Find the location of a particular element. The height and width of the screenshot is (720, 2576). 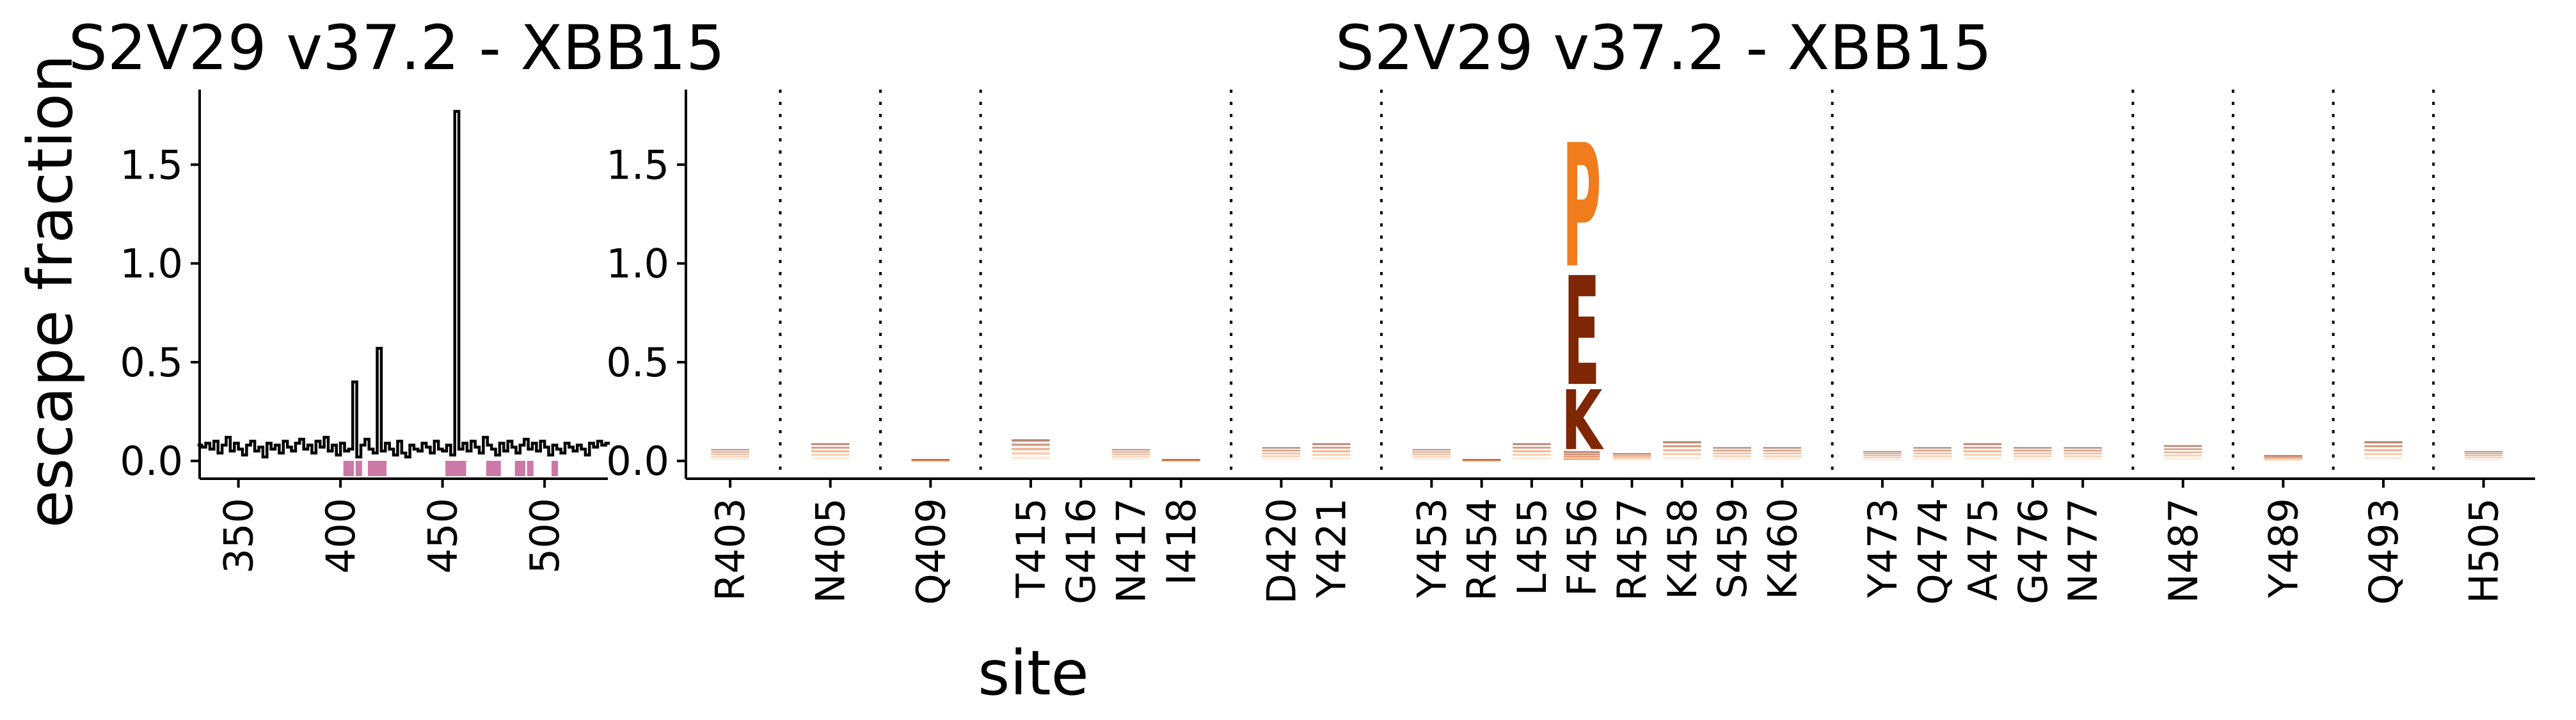

site-tick-label: L455 is located at coordinates (1532, 547).